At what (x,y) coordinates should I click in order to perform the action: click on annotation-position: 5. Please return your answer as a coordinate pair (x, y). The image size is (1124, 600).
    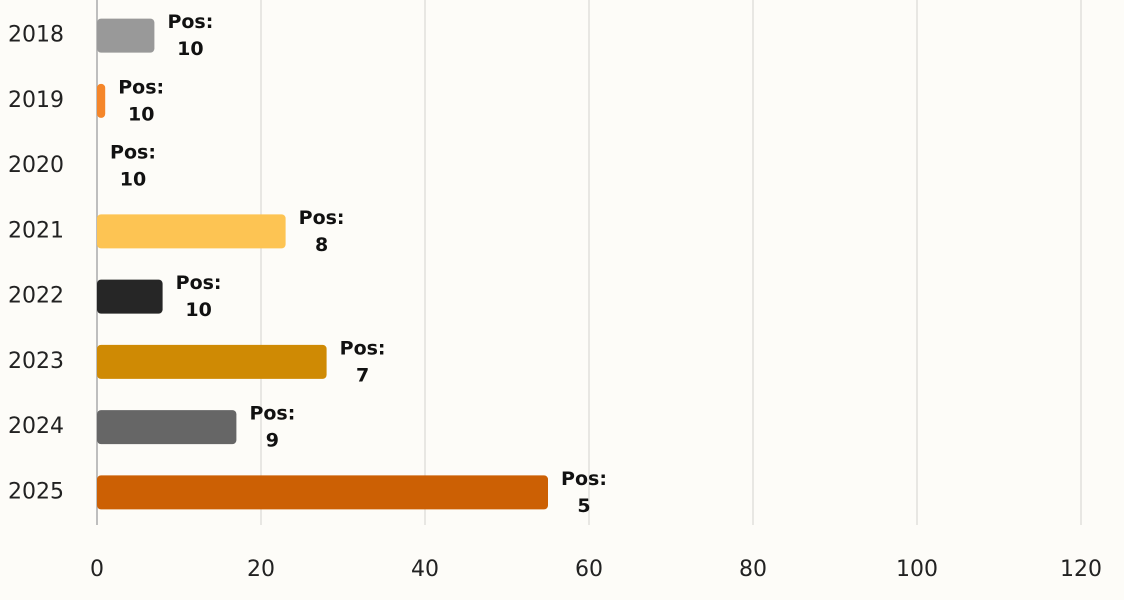
    Looking at the image, I should click on (583, 506).